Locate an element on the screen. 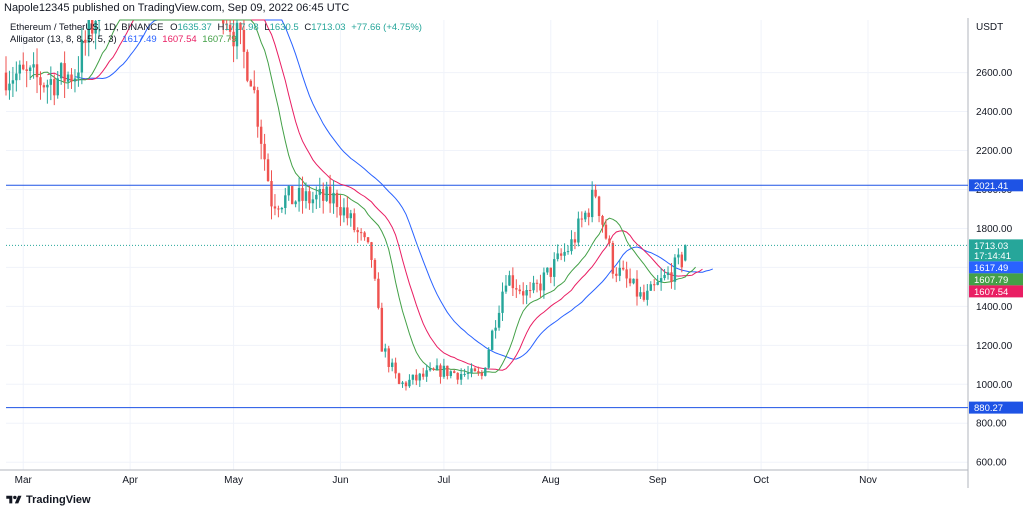 Image resolution: width=1024 pixels, height=513 pixels. x-tick-label: May is located at coordinates (233, 480).